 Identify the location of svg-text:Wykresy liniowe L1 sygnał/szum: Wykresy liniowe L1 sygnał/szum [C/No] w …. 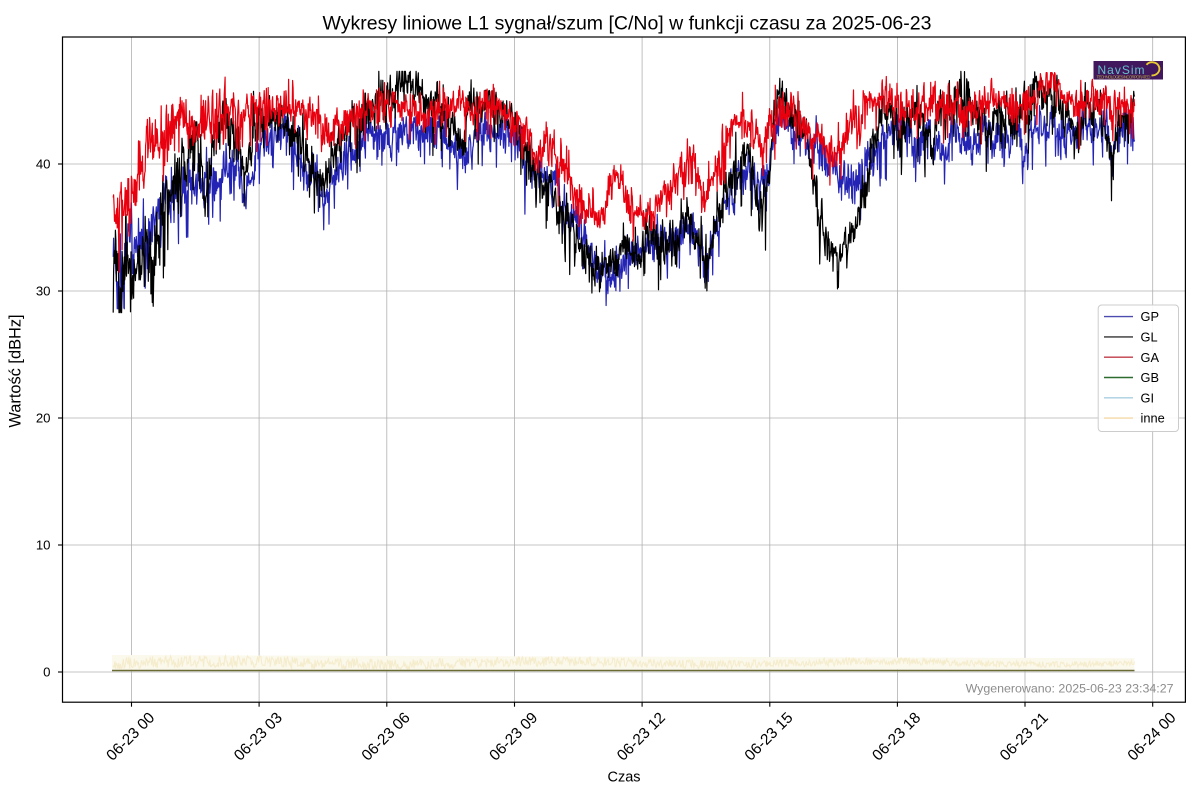
(627, 24).